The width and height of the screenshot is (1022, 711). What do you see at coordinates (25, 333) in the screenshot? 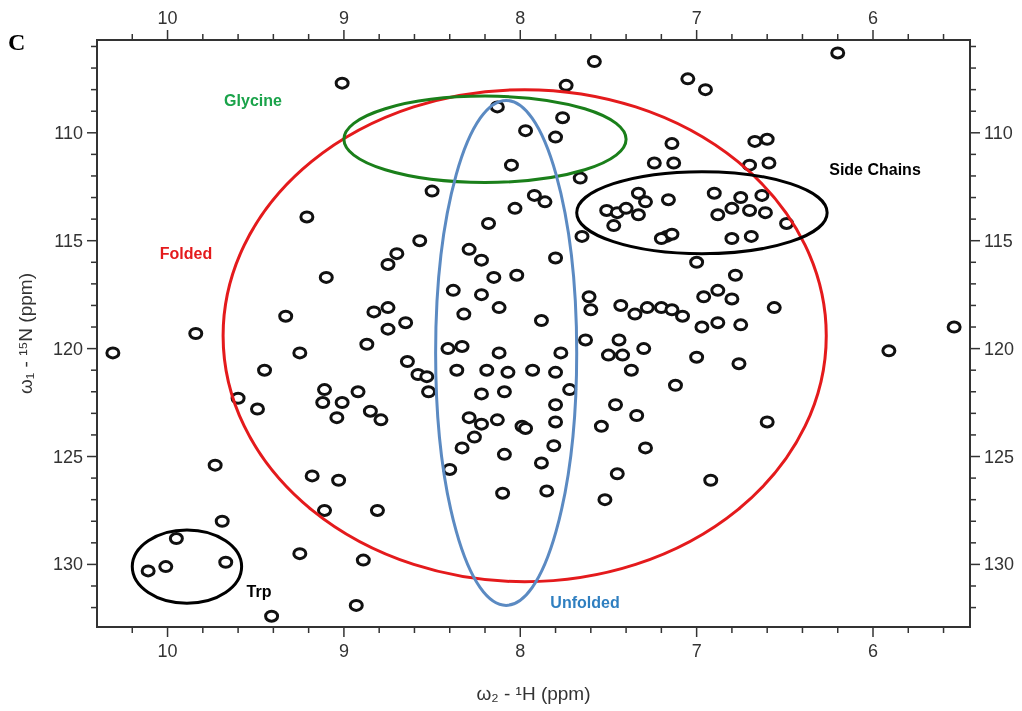
I see `y-axis-title: ω₁ - ¹⁵N (ppm)` at bounding box center [25, 333].